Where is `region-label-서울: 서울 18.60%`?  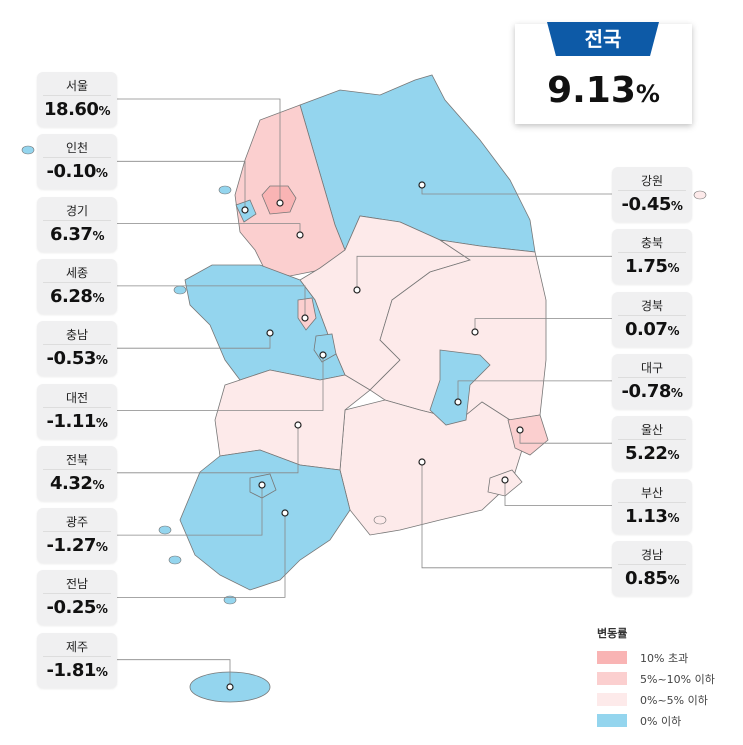
region-label-서울: 서울 18.60% is located at coordinates (77, 99).